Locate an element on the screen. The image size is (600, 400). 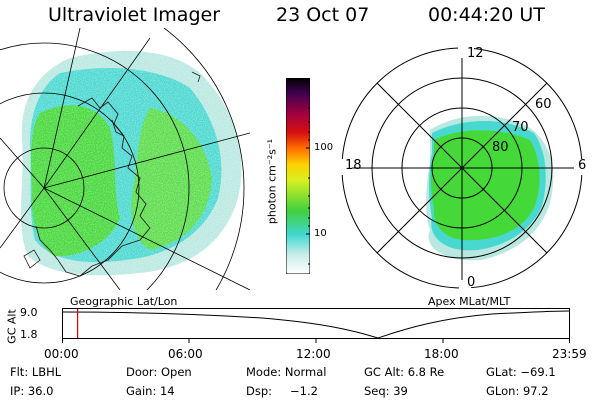
status-glon: GLon: 97.2 is located at coordinates (517, 391).